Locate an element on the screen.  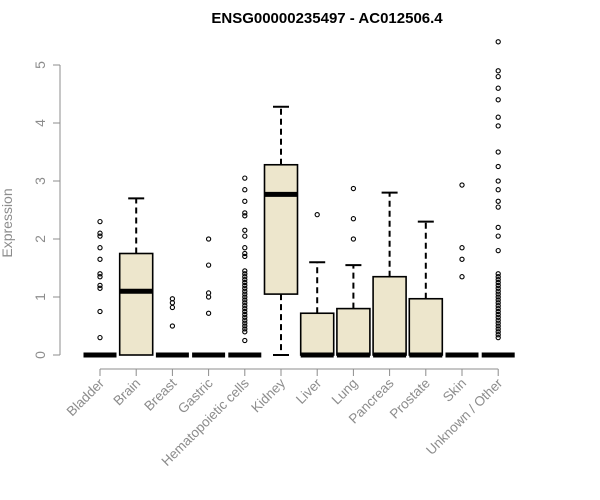
y-tick-label: 0 is located at coordinates (40, 355).